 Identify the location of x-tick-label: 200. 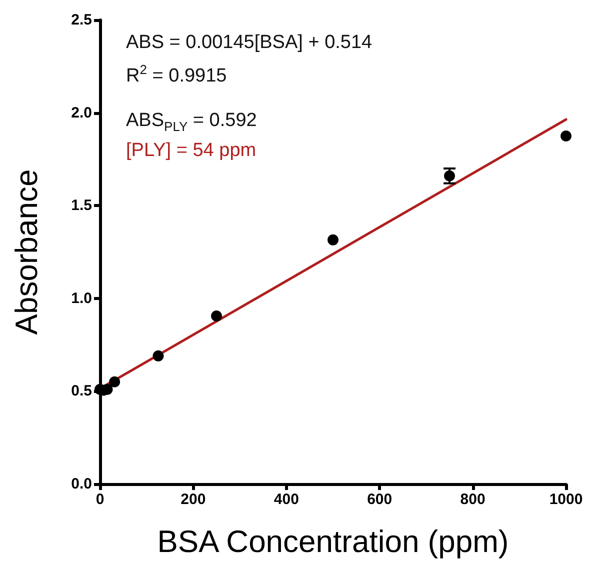
(193, 499).